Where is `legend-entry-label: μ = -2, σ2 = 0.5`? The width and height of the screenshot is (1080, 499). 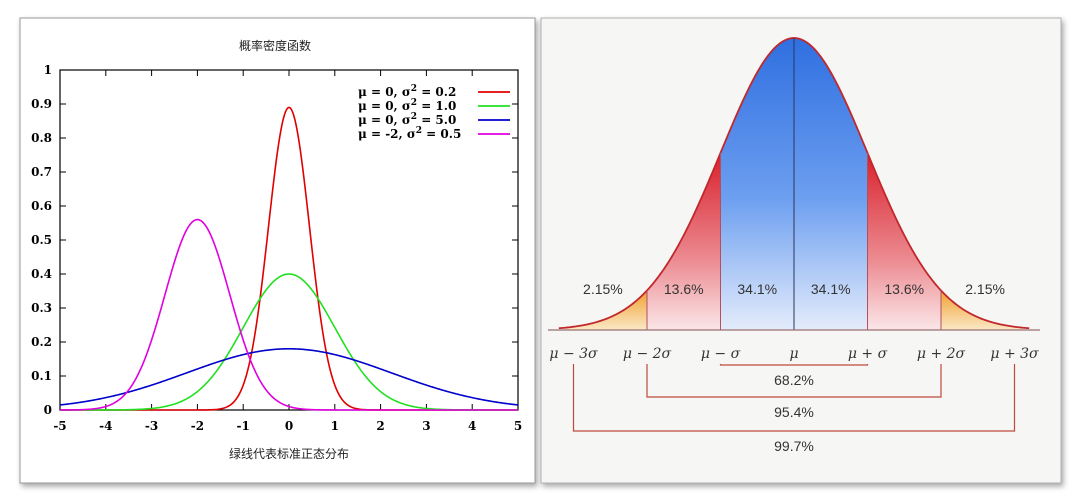
legend-entry-label: μ = -2, σ2 = 0.5 is located at coordinates (409, 133).